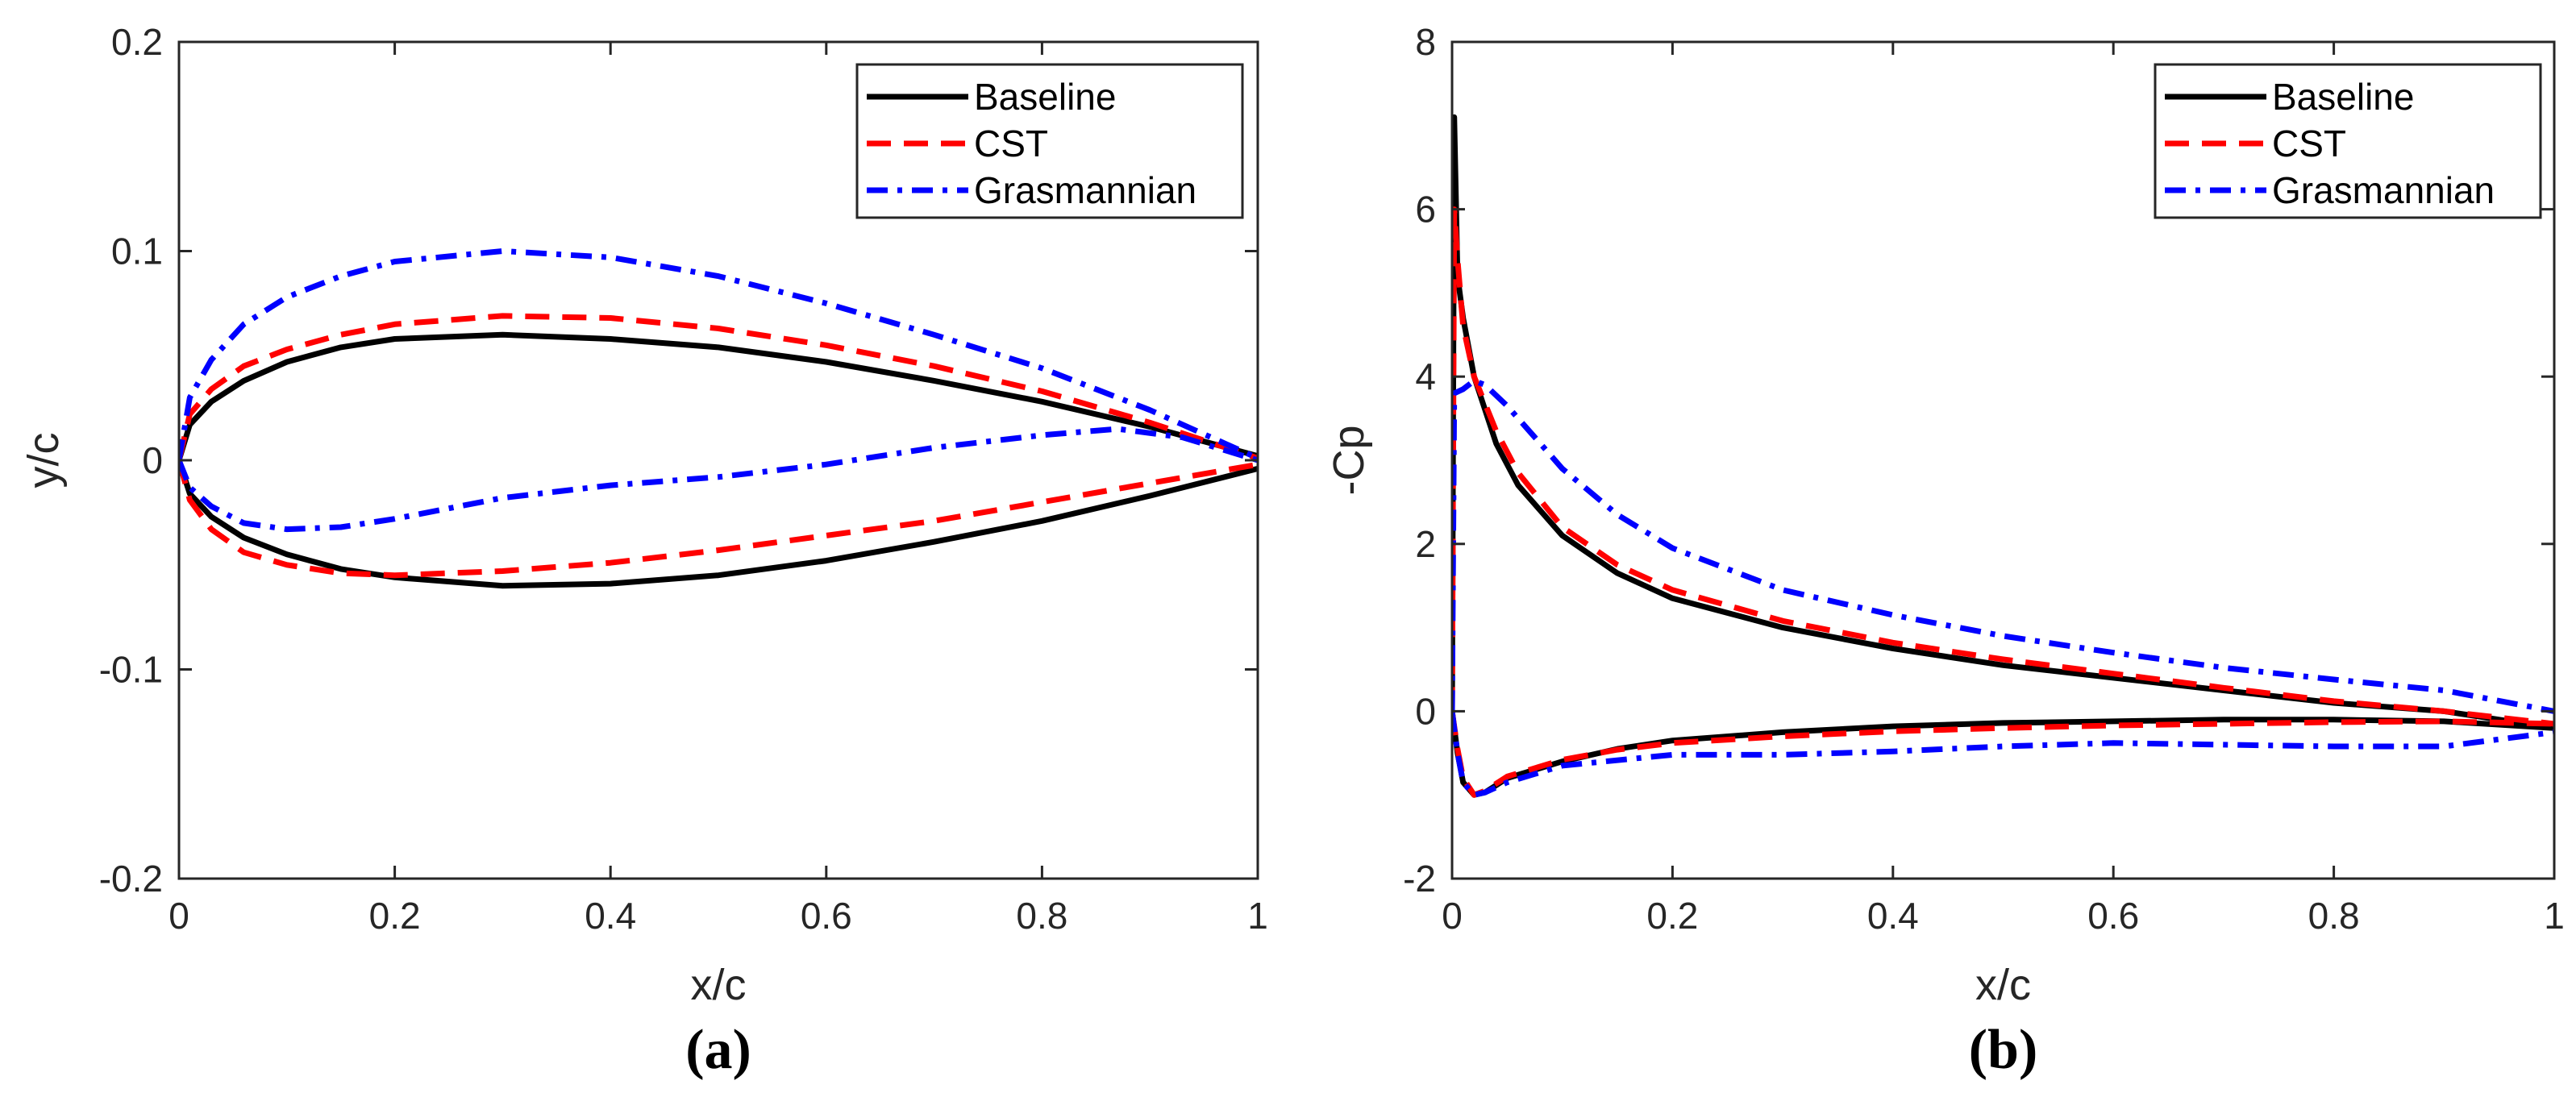 Image resolution: width=2576 pixels, height=1093 pixels. I want to click on y-axis-label: y/c, so click(44, 460).